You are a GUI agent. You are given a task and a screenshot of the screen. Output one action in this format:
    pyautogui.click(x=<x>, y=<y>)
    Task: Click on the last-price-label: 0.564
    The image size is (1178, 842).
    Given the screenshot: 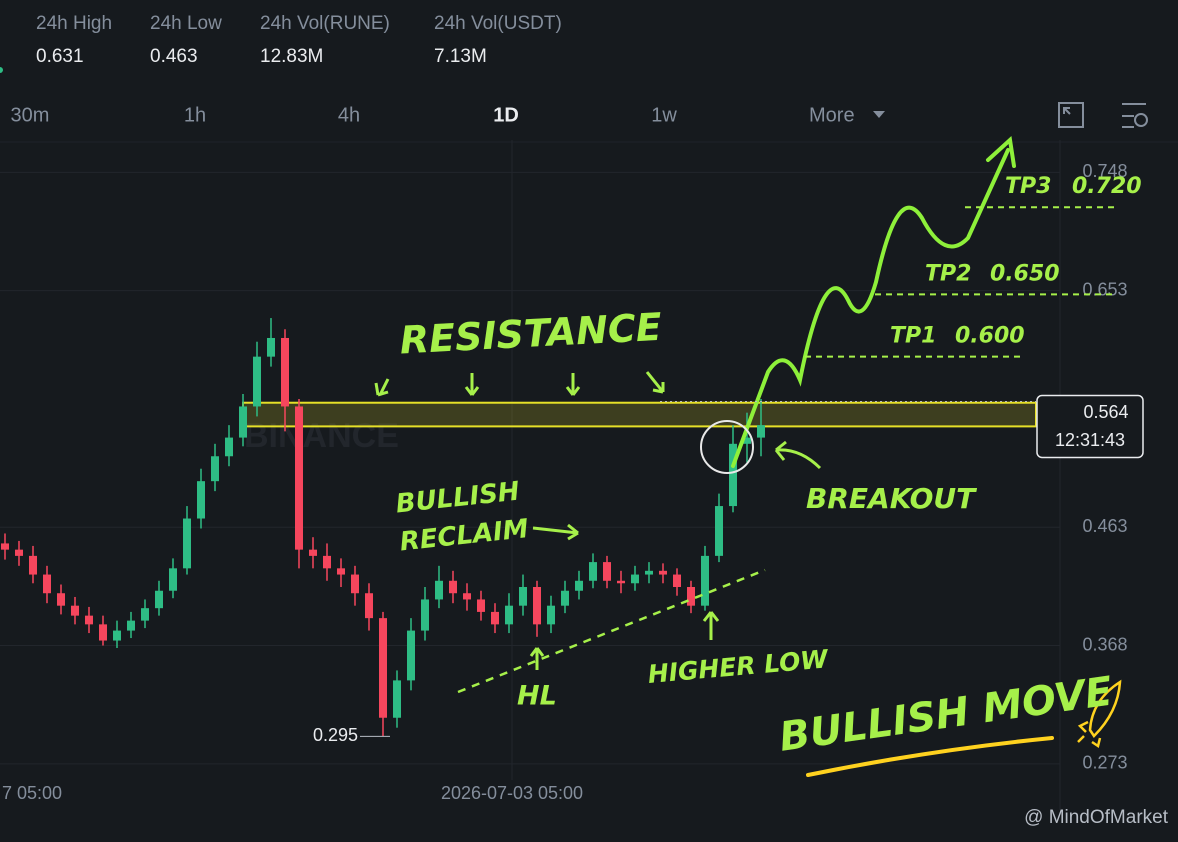 What is the action you would take?
    pyautogui.click(x=1105, y=412)
    